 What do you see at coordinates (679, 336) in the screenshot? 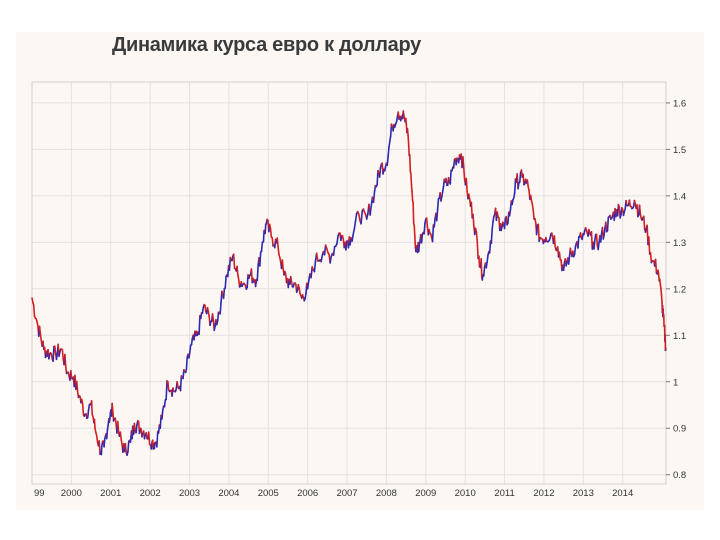
I see `y-tick-label: 1.1` at bounding box center [679, 336].